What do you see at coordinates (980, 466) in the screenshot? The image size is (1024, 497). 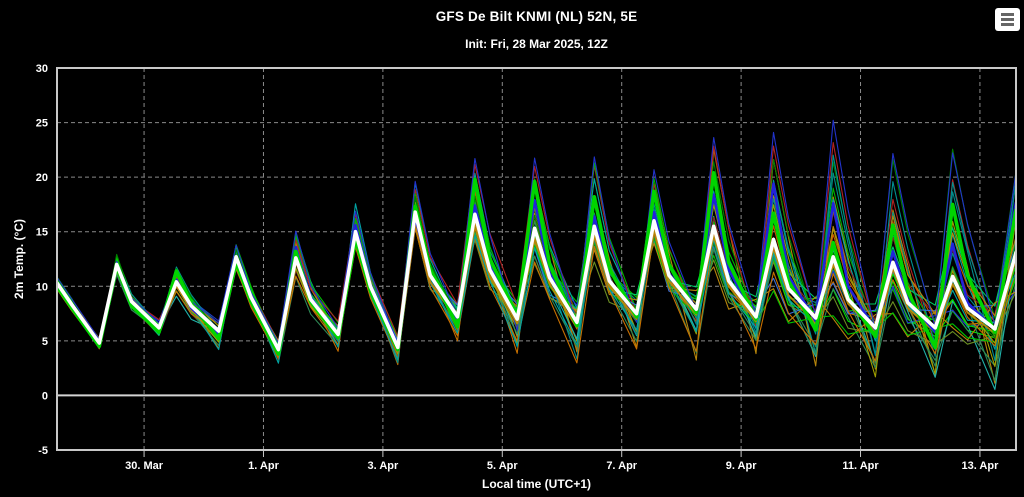 I see `x-tick-label: 13. Apr` at bounding box center [980, 466].